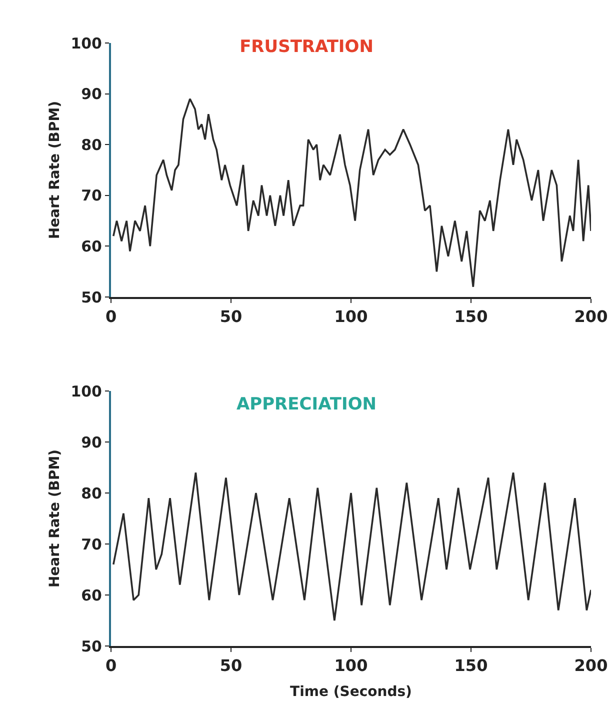 The image size is (613, 725). Describe the element at coordinates (306, 404) in the screenshot. I see `chart-title: APPRECIATION` at that location.